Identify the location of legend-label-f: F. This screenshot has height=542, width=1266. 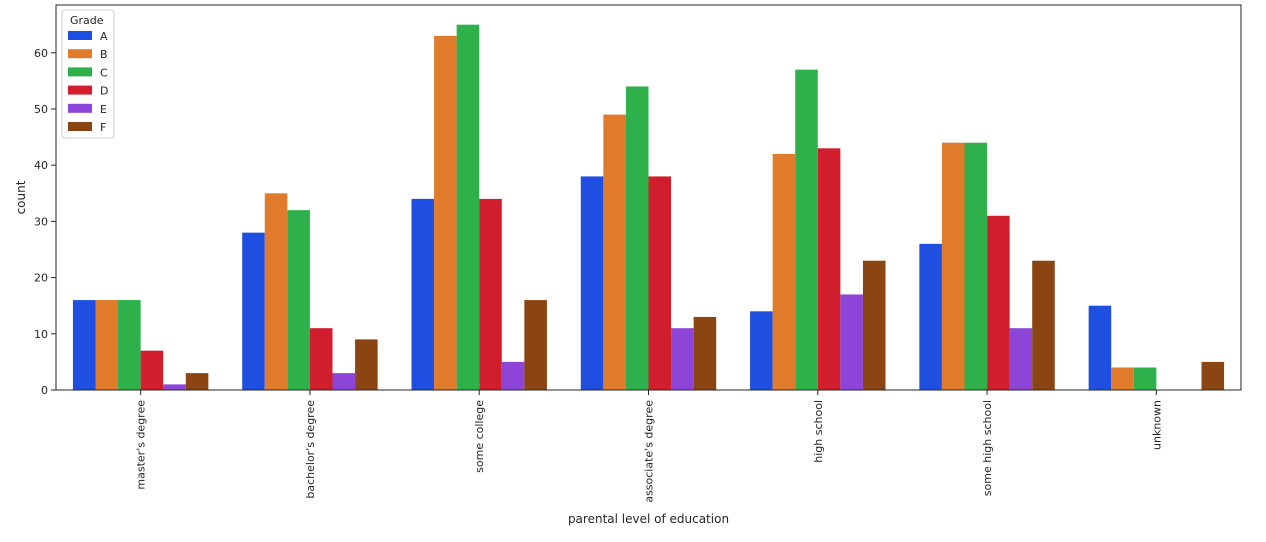
(103, 127).